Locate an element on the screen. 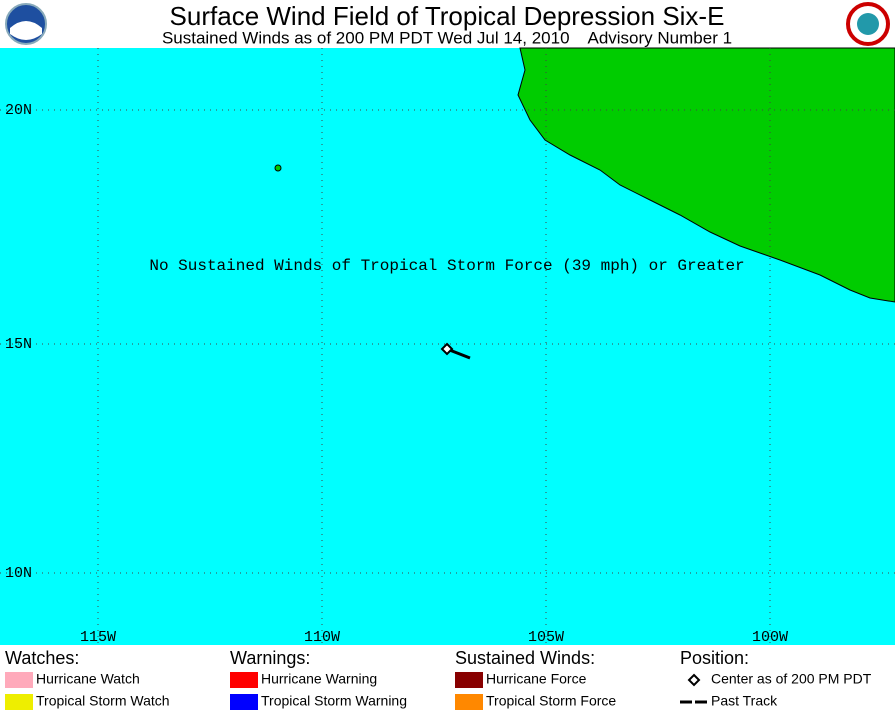  lon-label: 115W is located at coordinates (98, 637).